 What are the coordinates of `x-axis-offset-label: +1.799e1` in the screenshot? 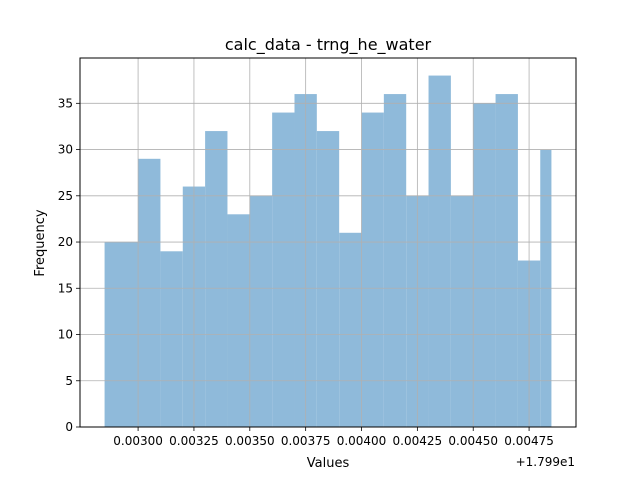 It's located at (545, 462).